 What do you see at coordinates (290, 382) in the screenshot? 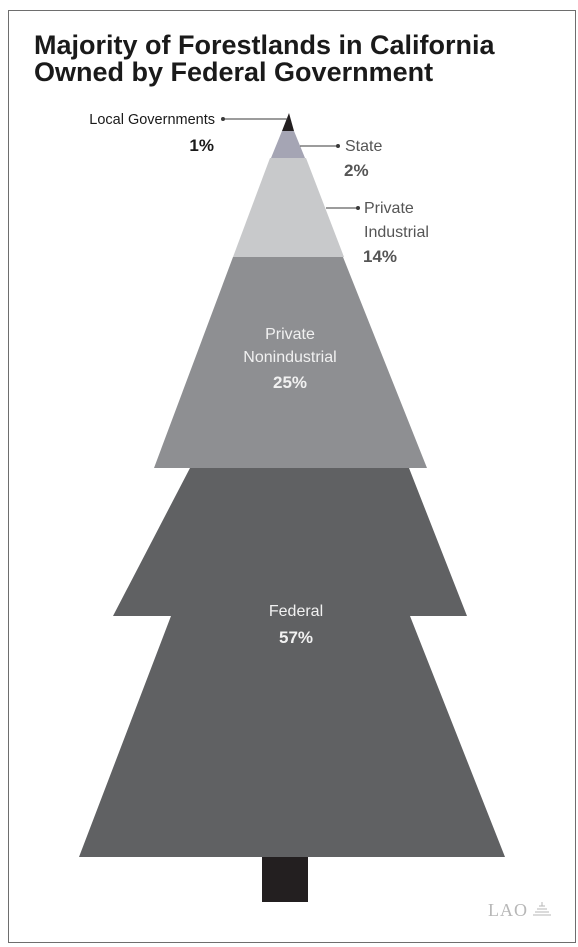
I see `value-private-nonindustrial: 25%` at bounding box center [290, 382].